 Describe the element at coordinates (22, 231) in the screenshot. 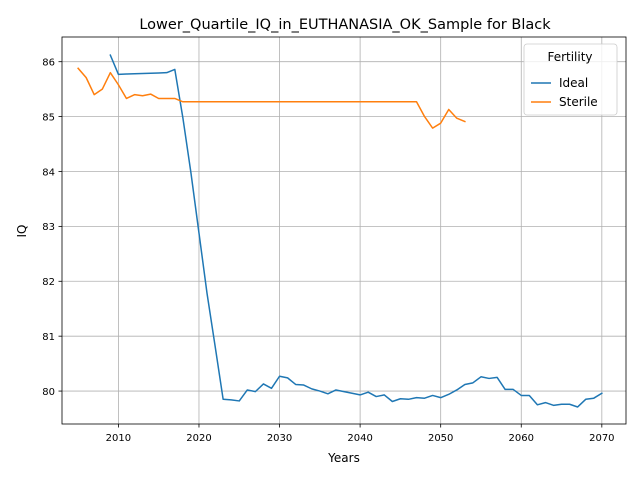

I see `y-axis-label: IQ` at that location.